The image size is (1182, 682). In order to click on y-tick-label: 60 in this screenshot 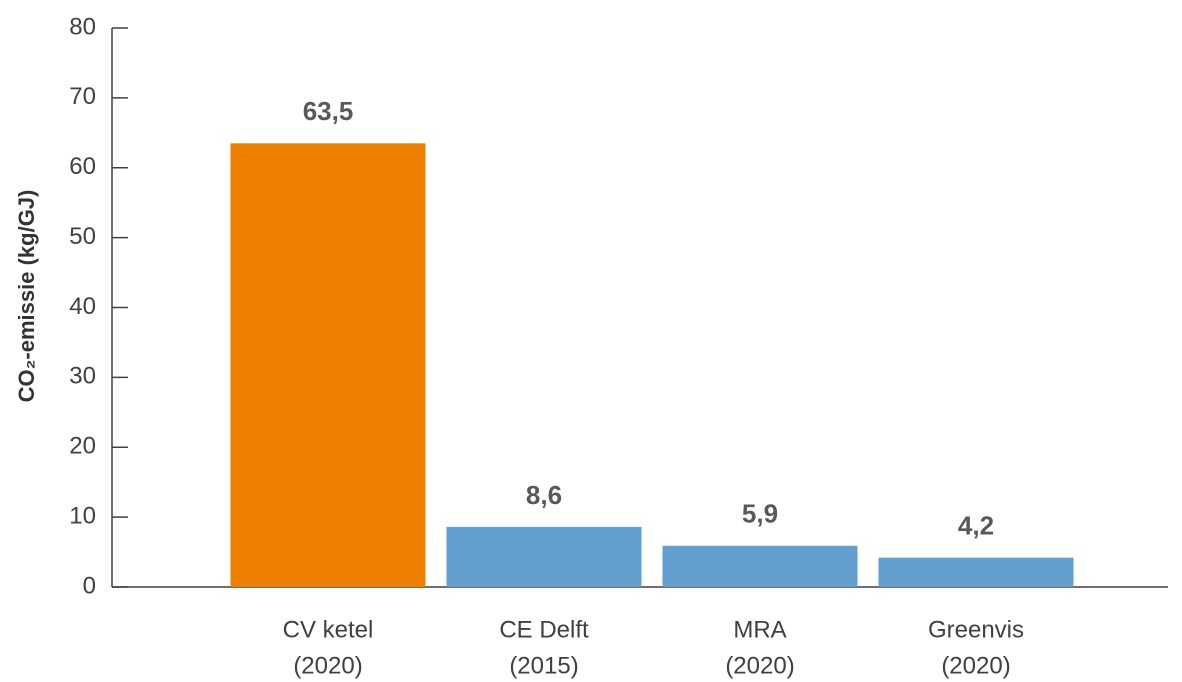, I will do `click(82, 166)`.